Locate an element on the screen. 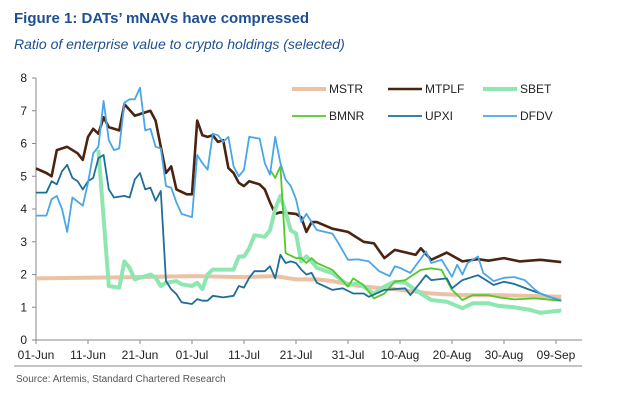 Image resolution: width=624 pixels, height=400 pixels. y-tick-label: 2 is located at coordinates (23, 275).